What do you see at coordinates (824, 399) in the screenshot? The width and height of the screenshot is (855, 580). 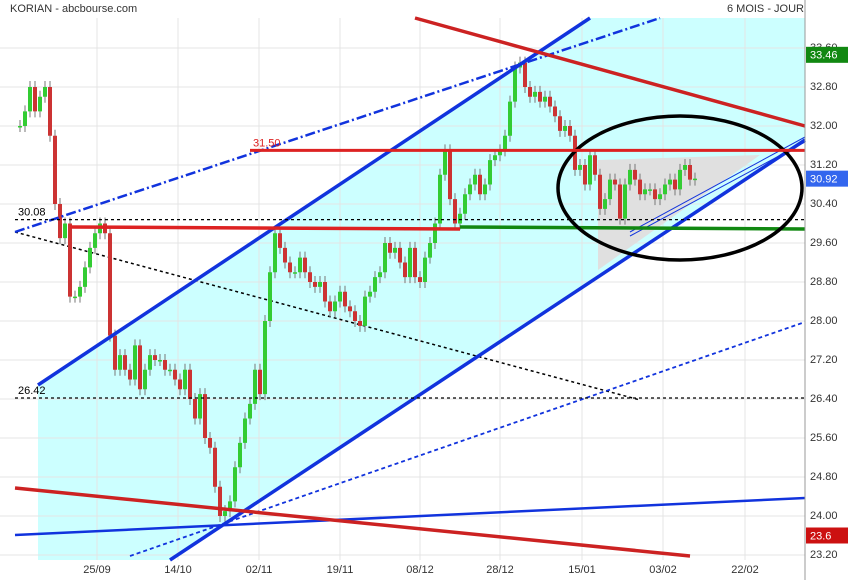 I see `y-tick-label: 26.40` at bounding box center [824, 399].